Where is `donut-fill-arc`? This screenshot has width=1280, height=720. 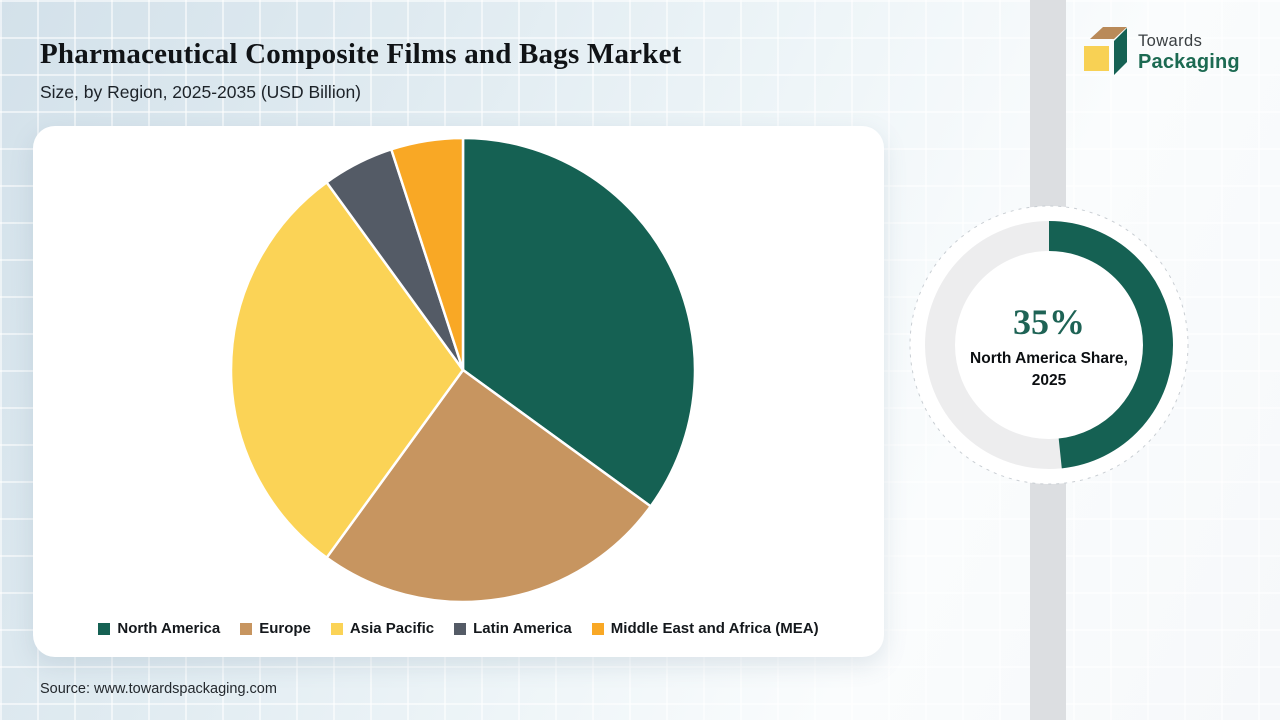
donut-fill-arc is located at coordinates (1049, 345).